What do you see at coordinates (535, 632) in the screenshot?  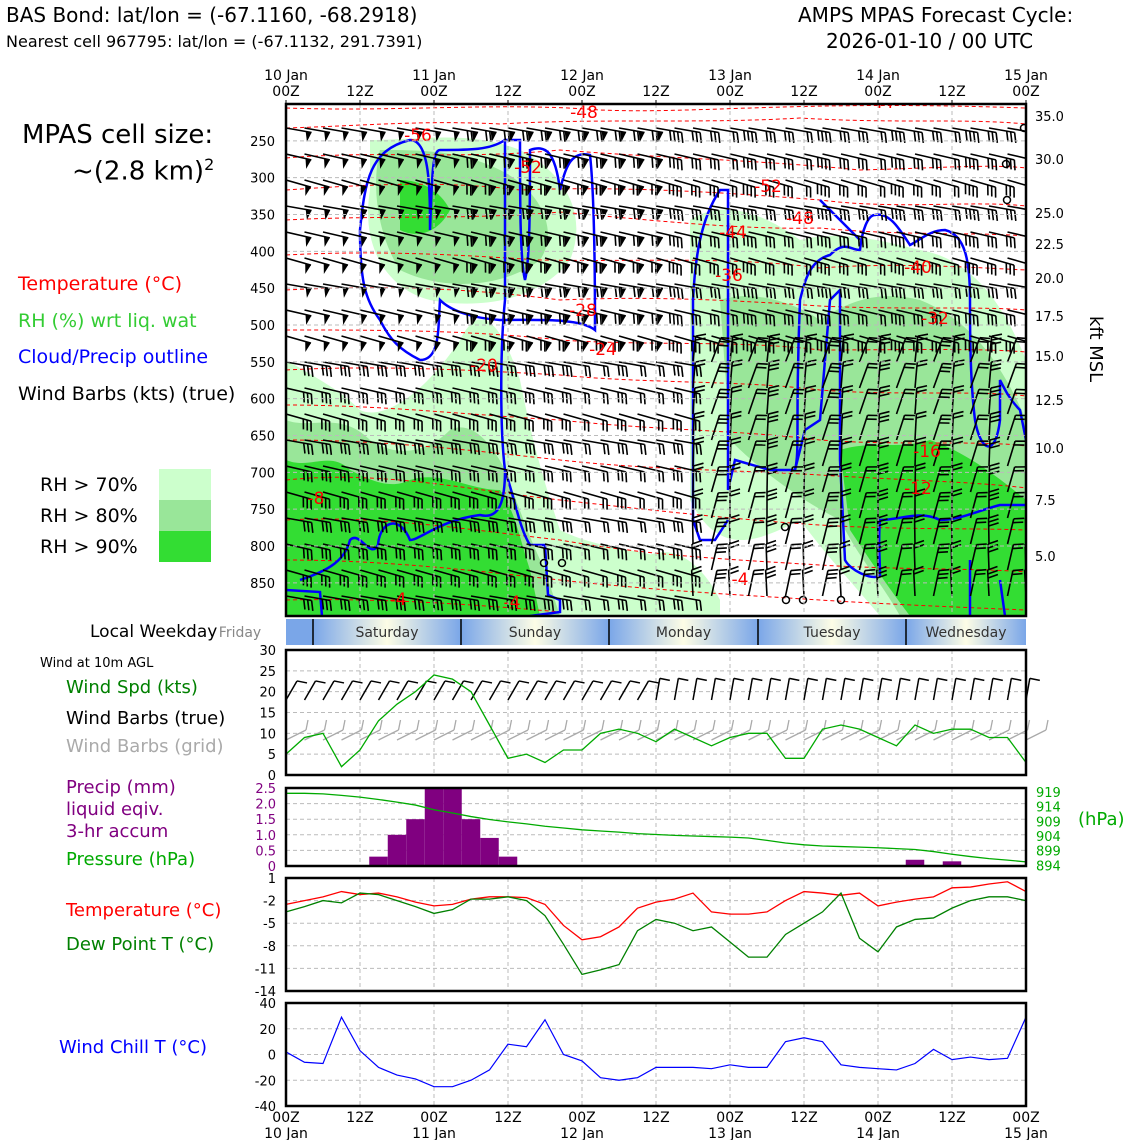 I see `weekday-cell` at bounding box center [535, 632].